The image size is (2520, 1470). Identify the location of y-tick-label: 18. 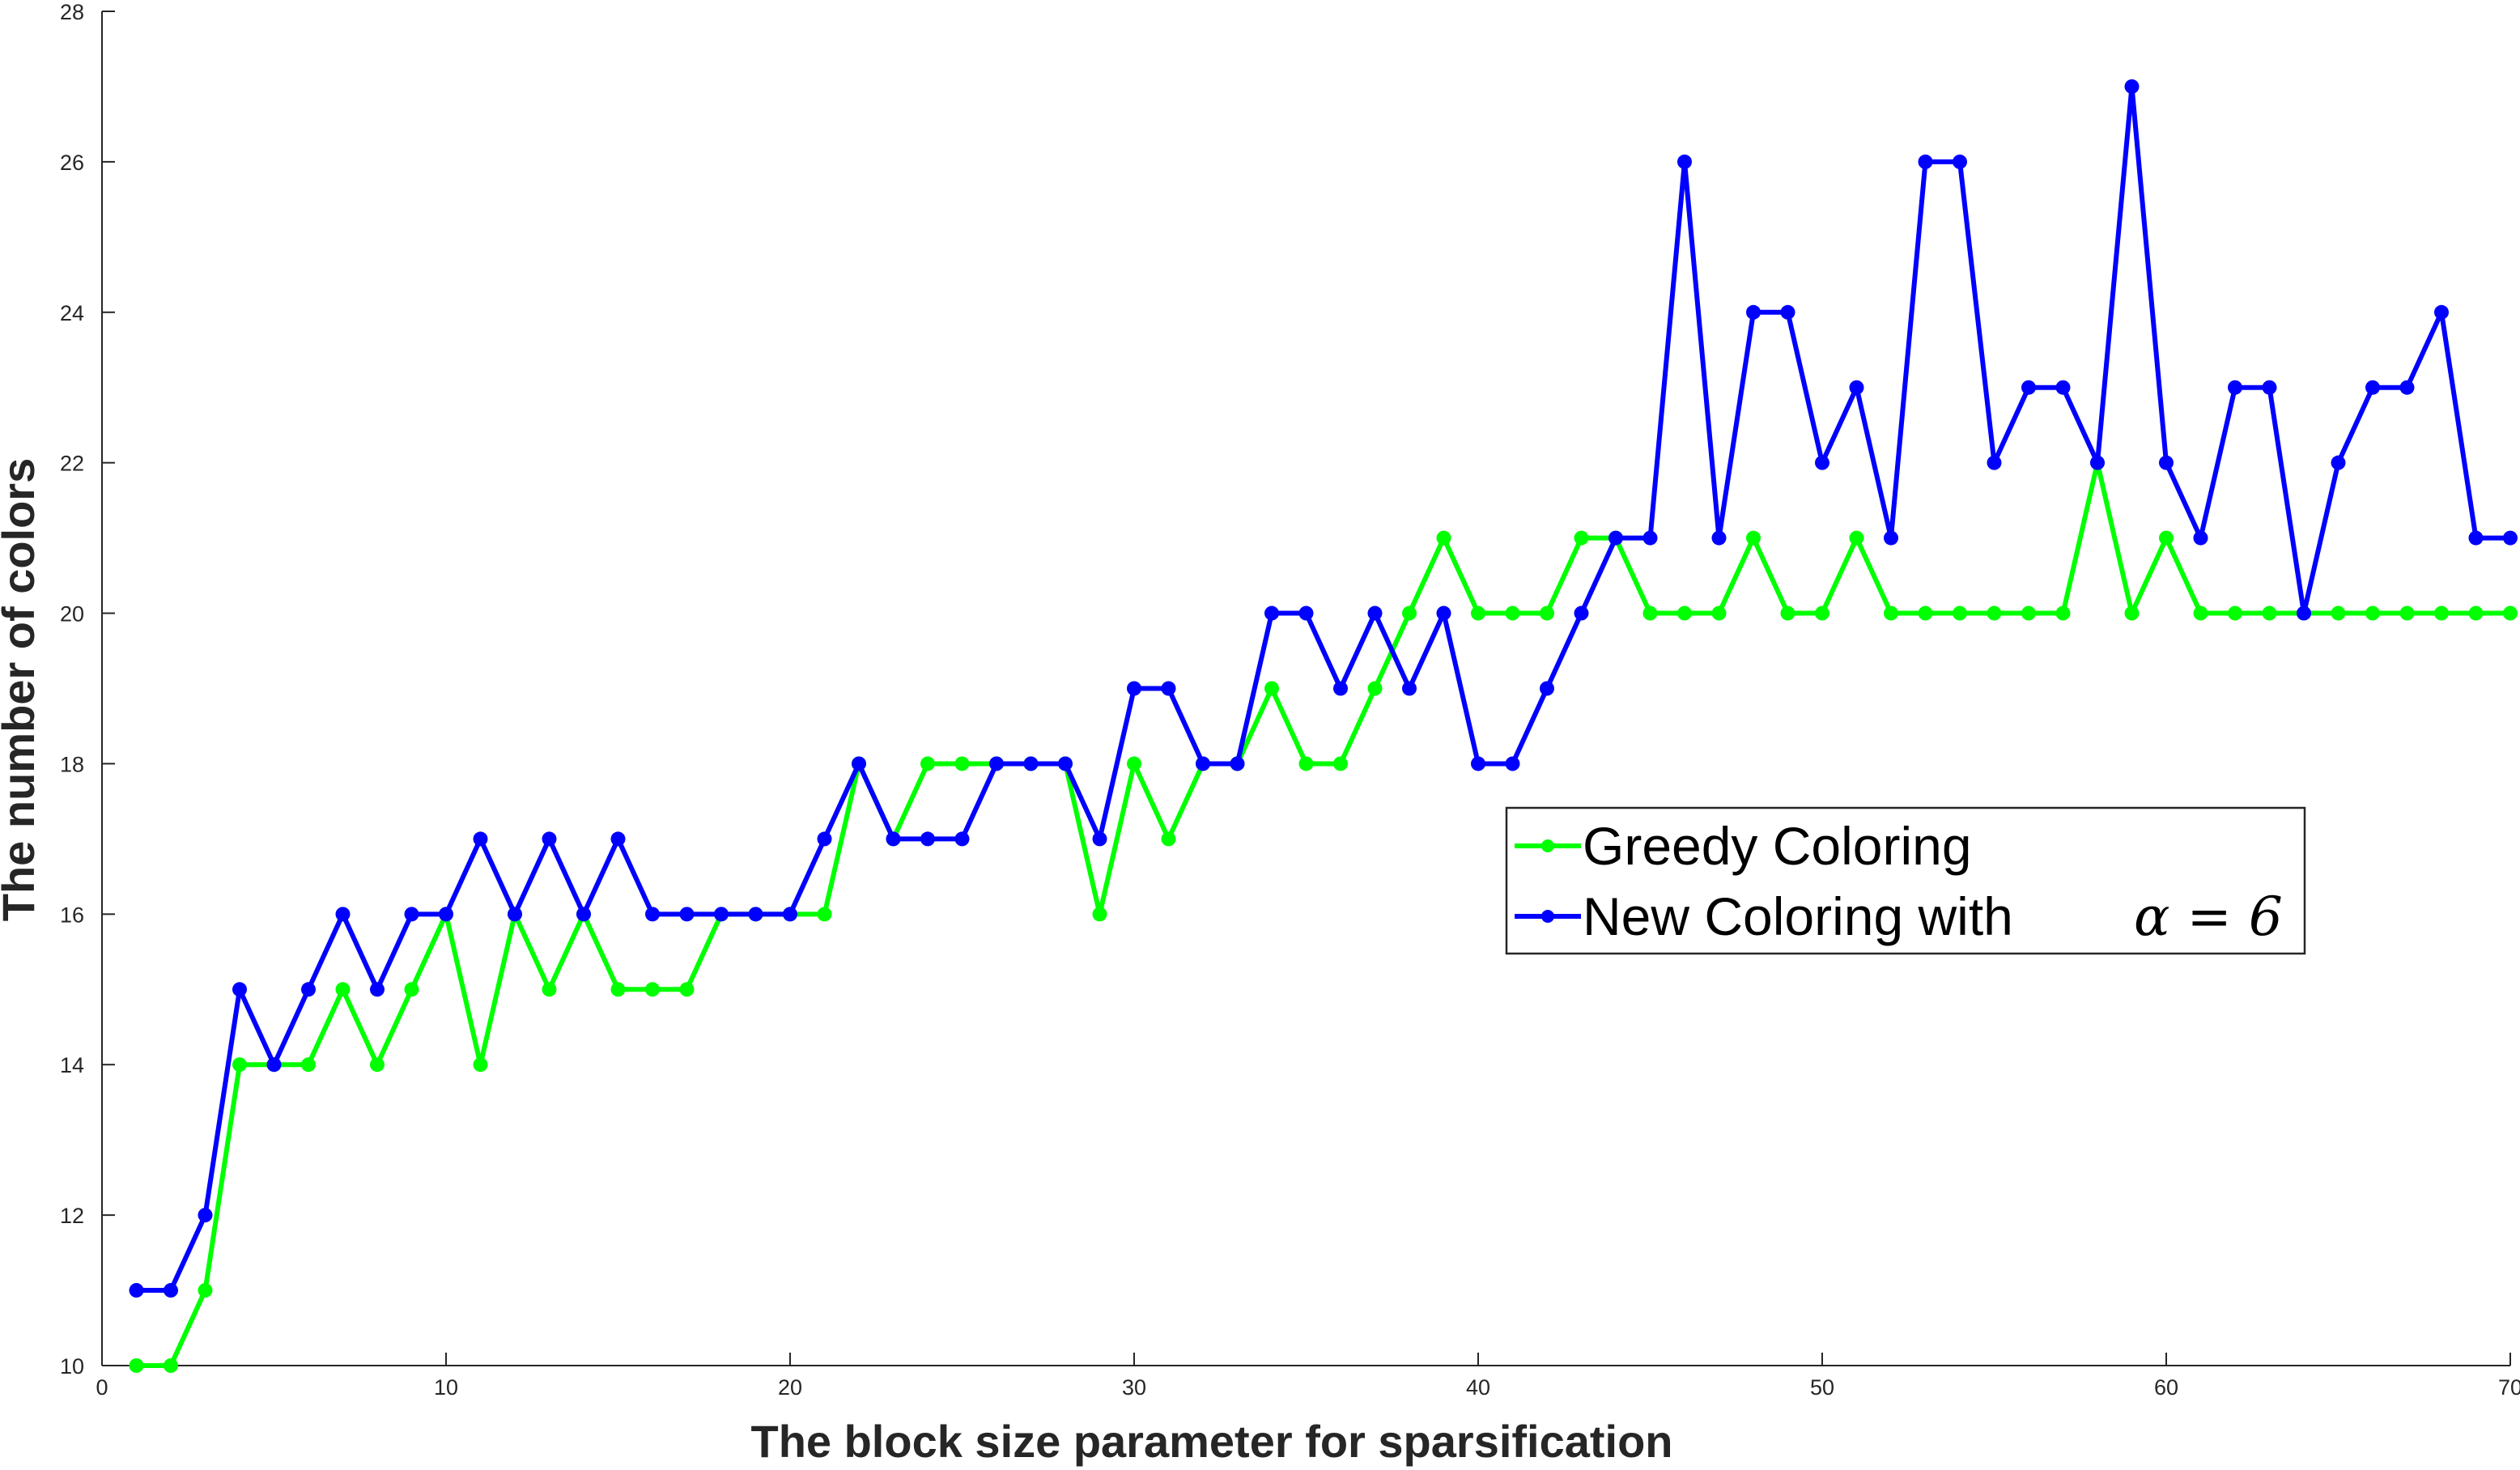
(72, 764).